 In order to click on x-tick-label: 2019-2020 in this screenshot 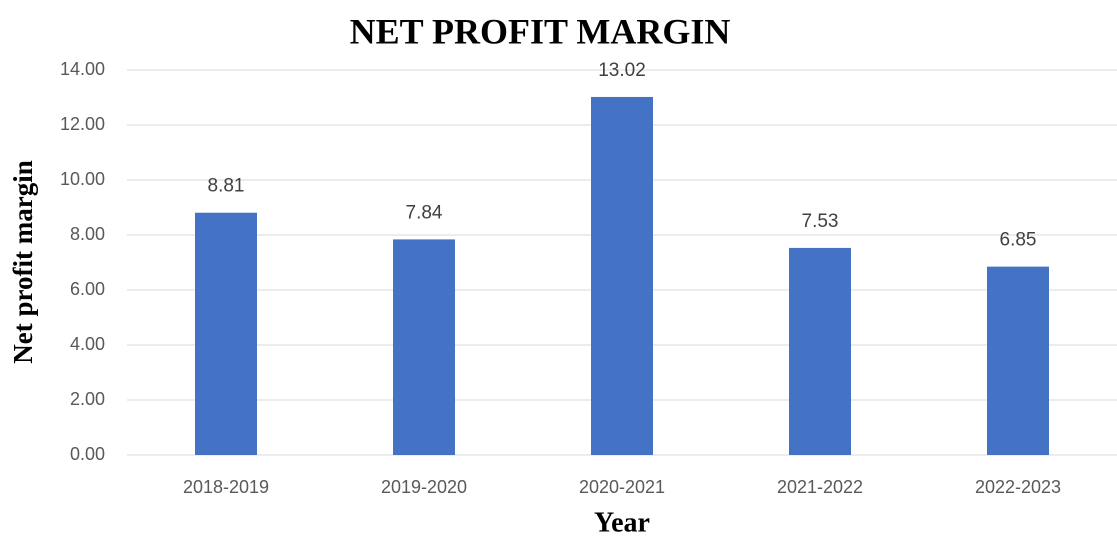, I will do `click(424, 487)`.